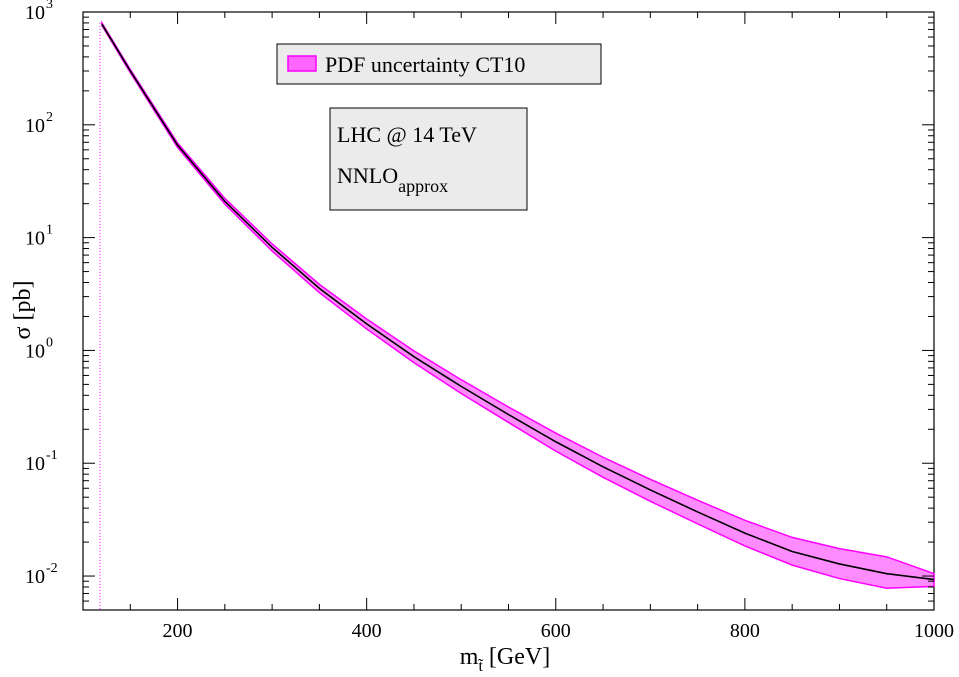  Describe the element at coordinates (367, 631) in the screenshot. I see `x-tick-label: 400` at that location.